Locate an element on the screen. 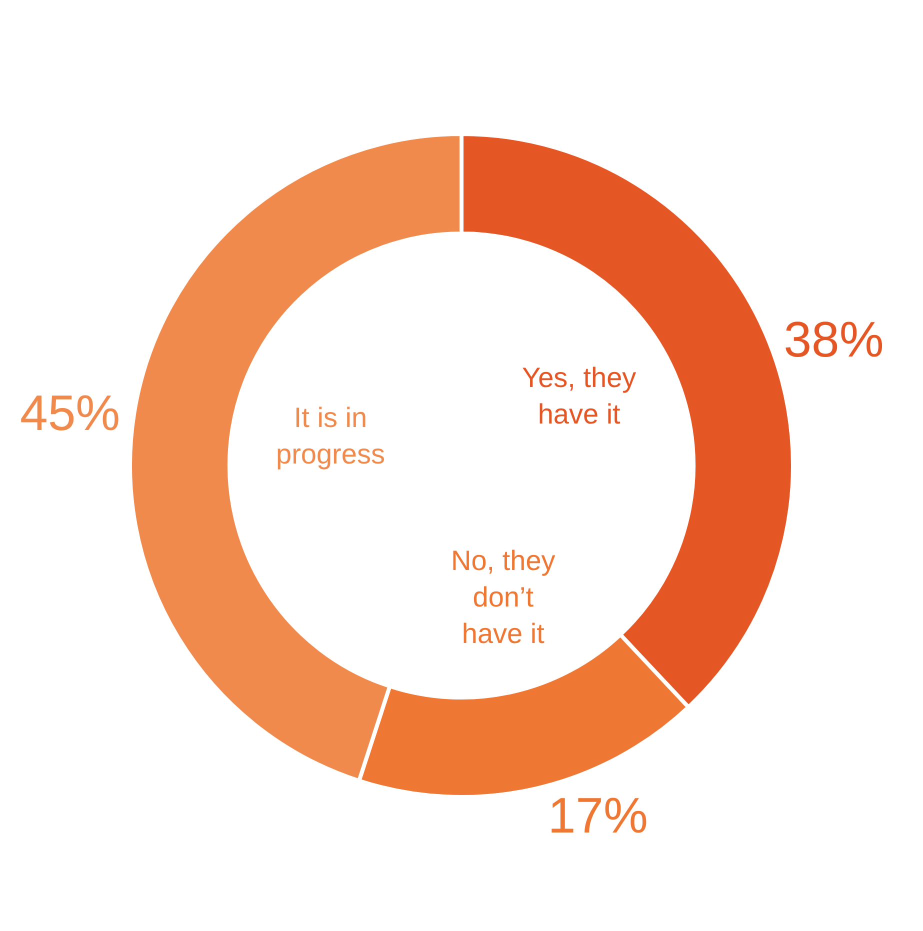 The image size is (923, 931). slice-label: Yes, they have it is located at coordinates (579, 396).